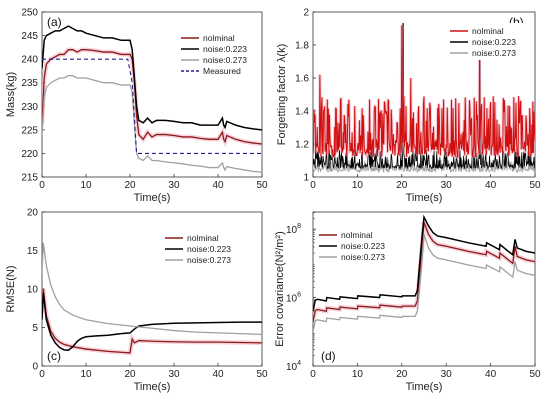 The image size is (550, 411). I want to click on y-tick-label: 1.8, so click(302, 46).